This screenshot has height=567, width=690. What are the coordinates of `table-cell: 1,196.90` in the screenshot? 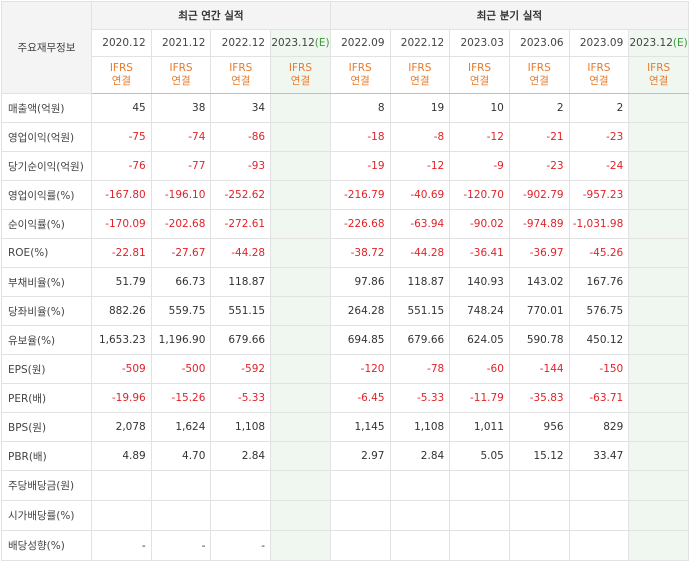 It's located at (181, 340).